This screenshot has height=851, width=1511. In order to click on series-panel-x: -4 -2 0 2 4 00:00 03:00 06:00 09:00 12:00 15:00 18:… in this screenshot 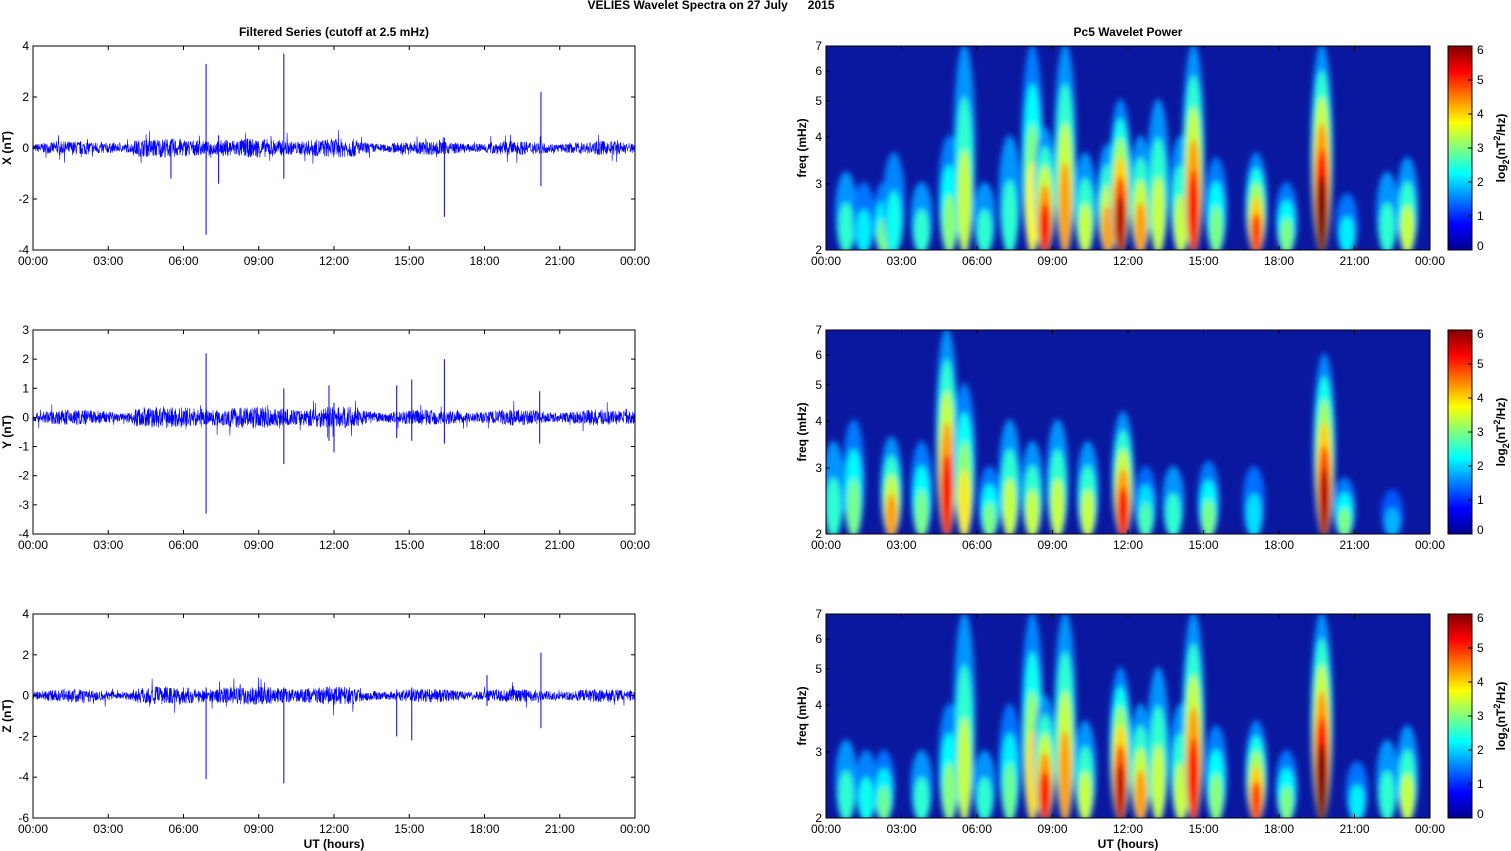, I will do `click(325, 153)`.